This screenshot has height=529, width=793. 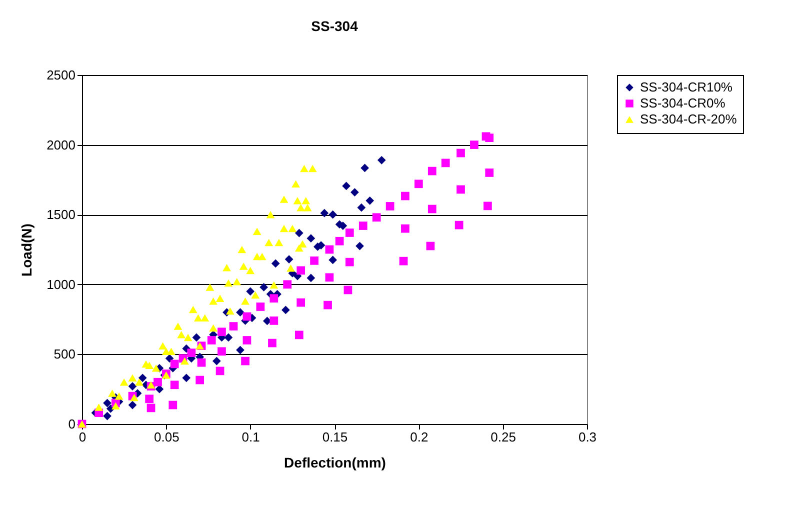 What do you see at coordinates (503, 437) in the screenshot?
I see `x-tick-label: 0.25` at bounding box center [503, 437].